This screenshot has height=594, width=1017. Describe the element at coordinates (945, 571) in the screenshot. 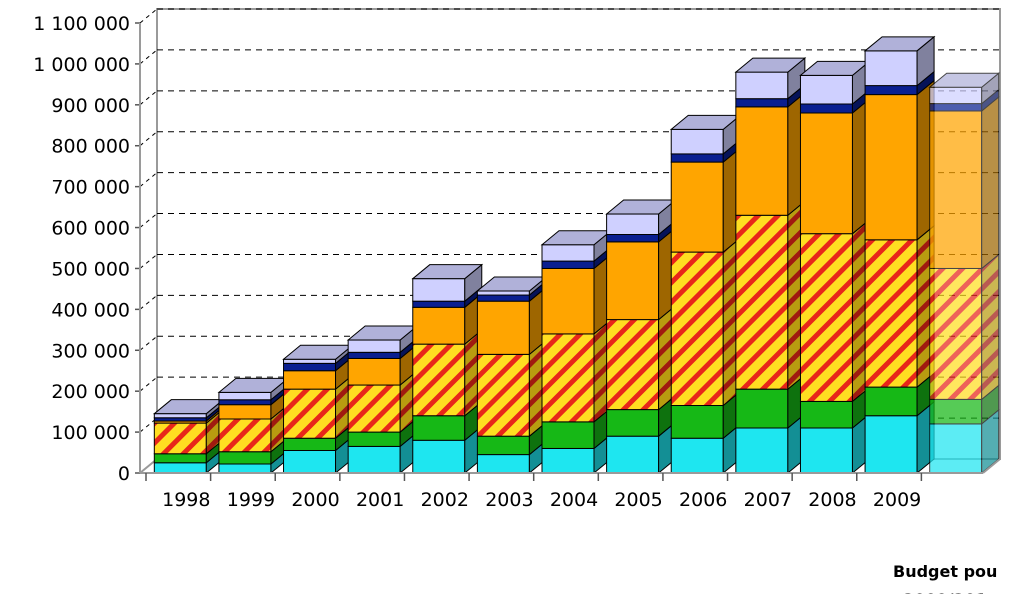

I see `x-category-label-line1: Budget pou` at that location.